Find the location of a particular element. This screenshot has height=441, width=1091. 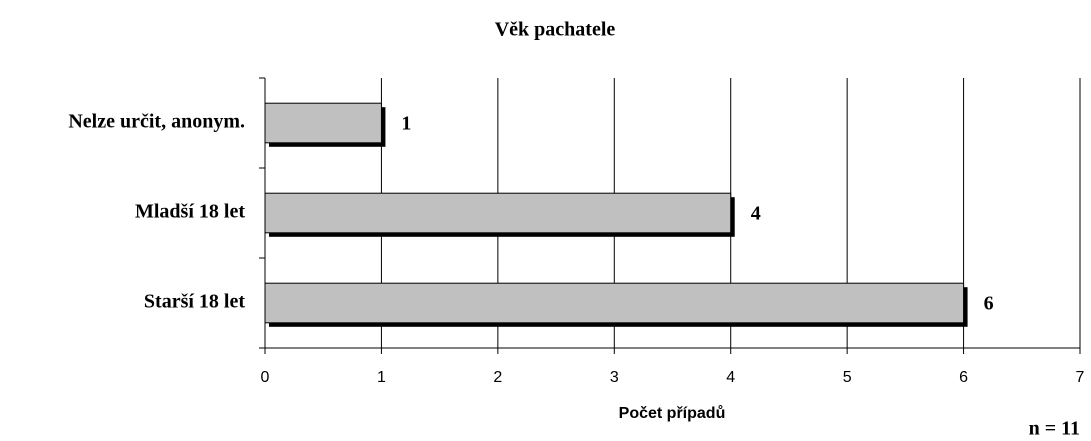

data-label: 1 is located at coordinates (406, 124).